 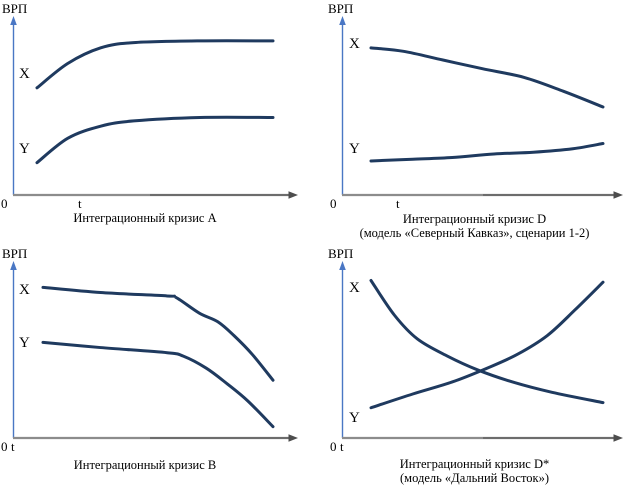 What do you see at coordinates (474, 219) in the screenshot?
I see `chart-d-title: Интеграционный кризис D` at bounding box center [474, 219].